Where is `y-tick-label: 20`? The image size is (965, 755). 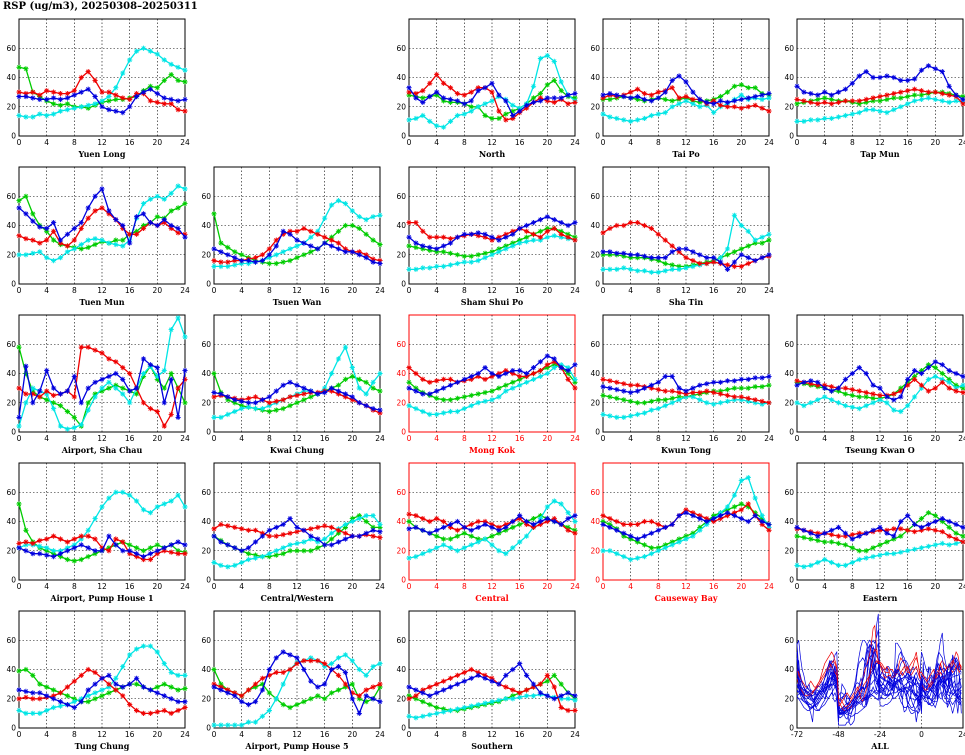
y-tick-label: 20 is located at coordinates (11, 254).